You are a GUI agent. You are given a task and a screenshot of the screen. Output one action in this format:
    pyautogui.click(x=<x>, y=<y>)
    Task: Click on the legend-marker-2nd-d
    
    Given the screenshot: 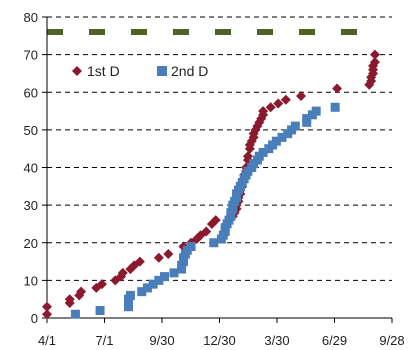 What is the action you would take?
    pyautogui.click(x=162, y=71)
    